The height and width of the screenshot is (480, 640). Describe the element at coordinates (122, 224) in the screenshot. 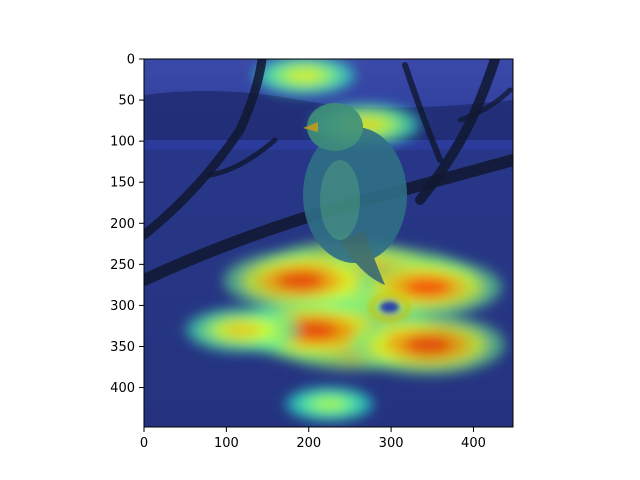

I see `y-tick-label: 200` at that location.